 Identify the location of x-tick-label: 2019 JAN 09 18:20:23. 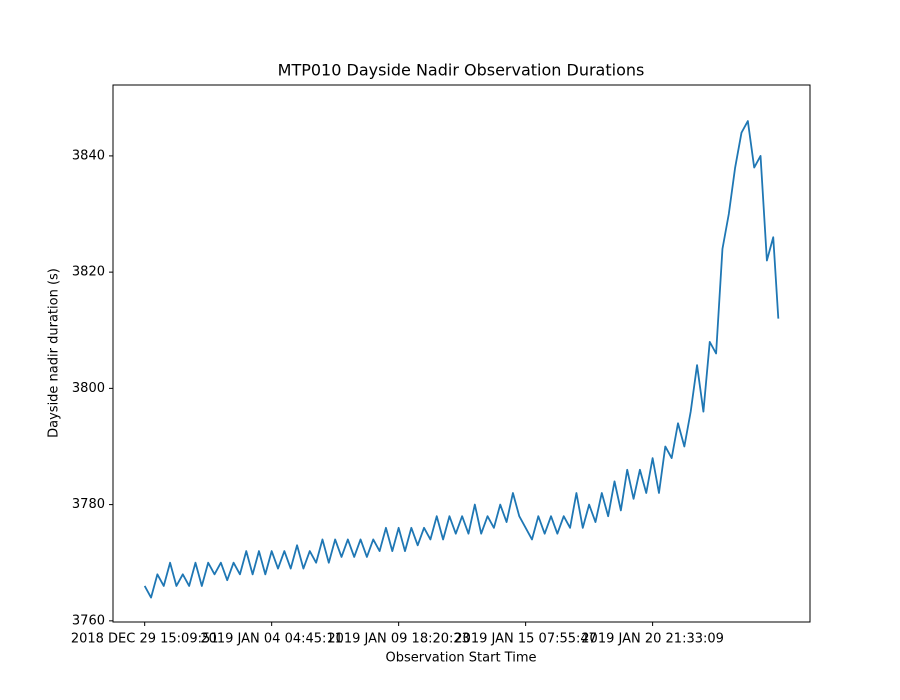
(398, 639).